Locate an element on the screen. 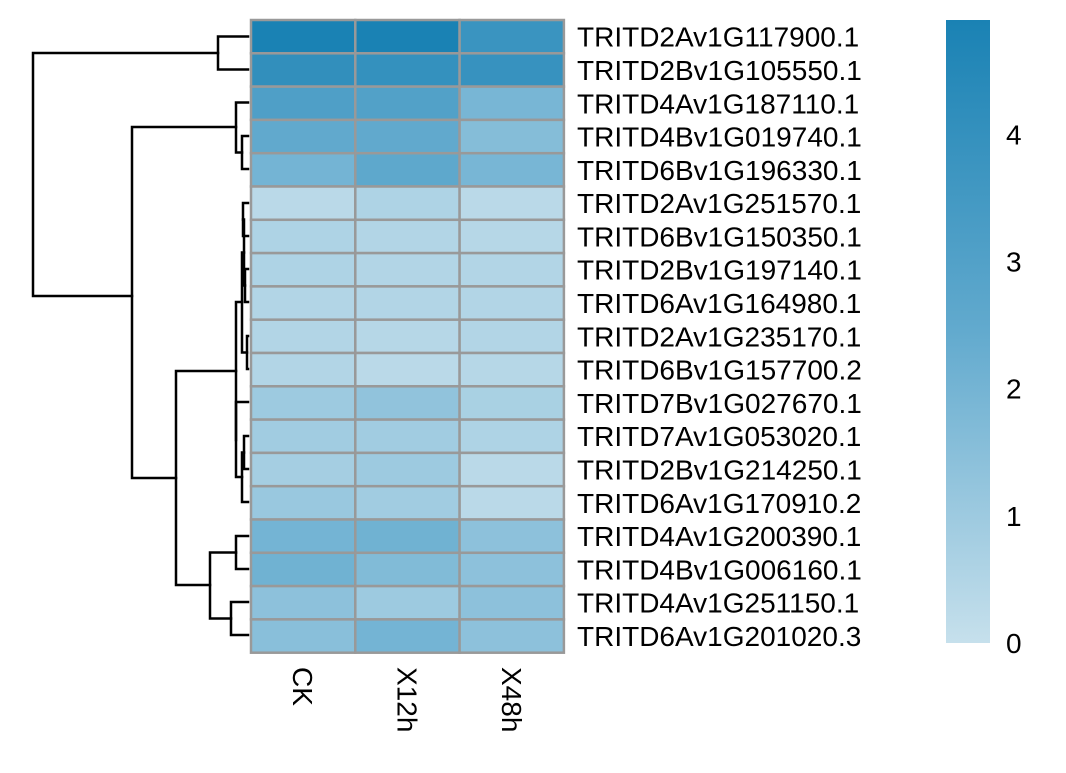 Image resolution: width=1066 pixels, height=773 pixels. column-label: X12h is located at coordinates (406, 699).